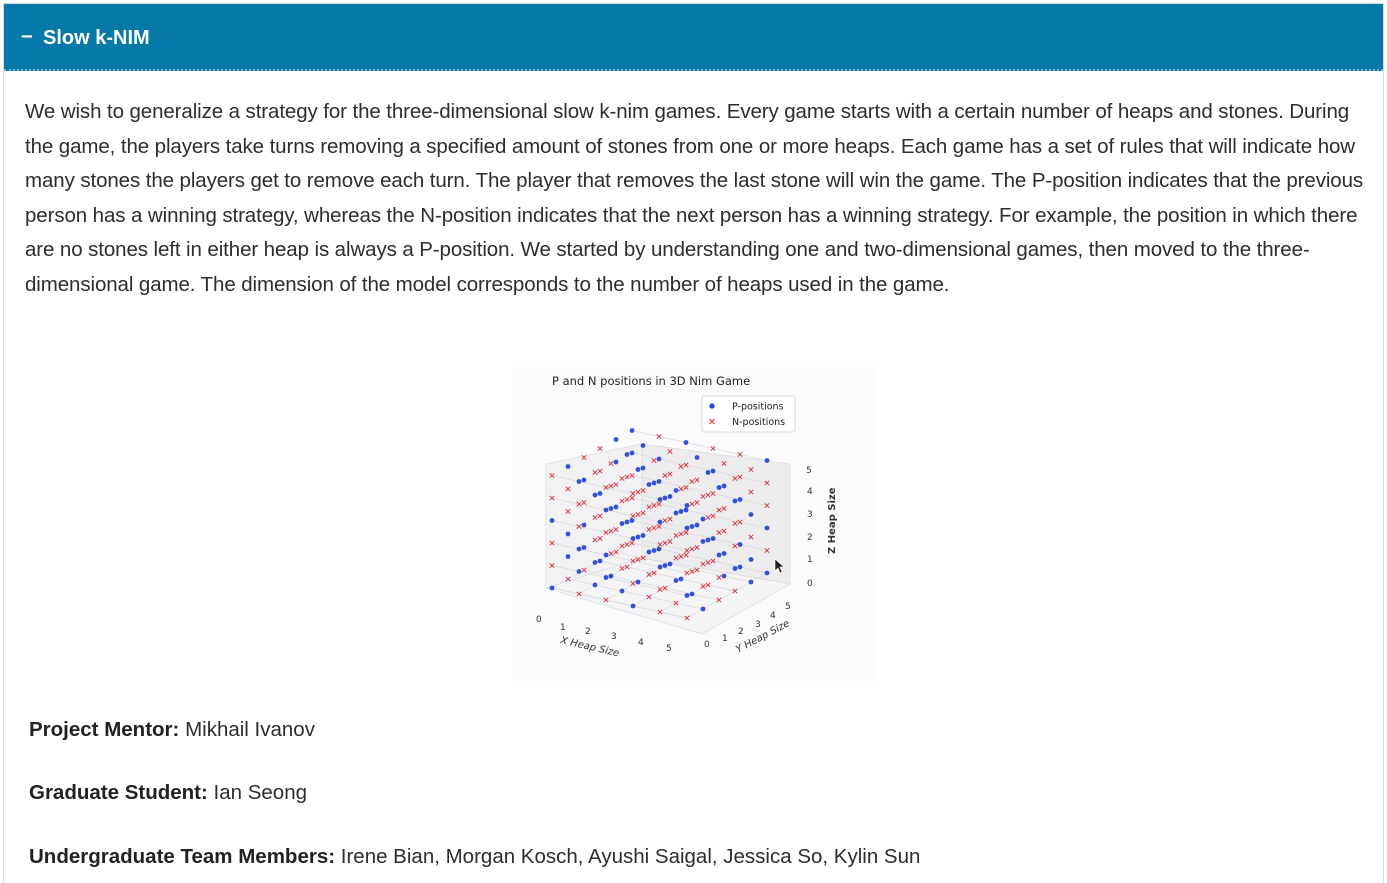 The height and width of the screenshot is (883, 1387). Describe the element at coordinates (712, 406) in the screenshot. I see `legend-dot-icon` at that location.